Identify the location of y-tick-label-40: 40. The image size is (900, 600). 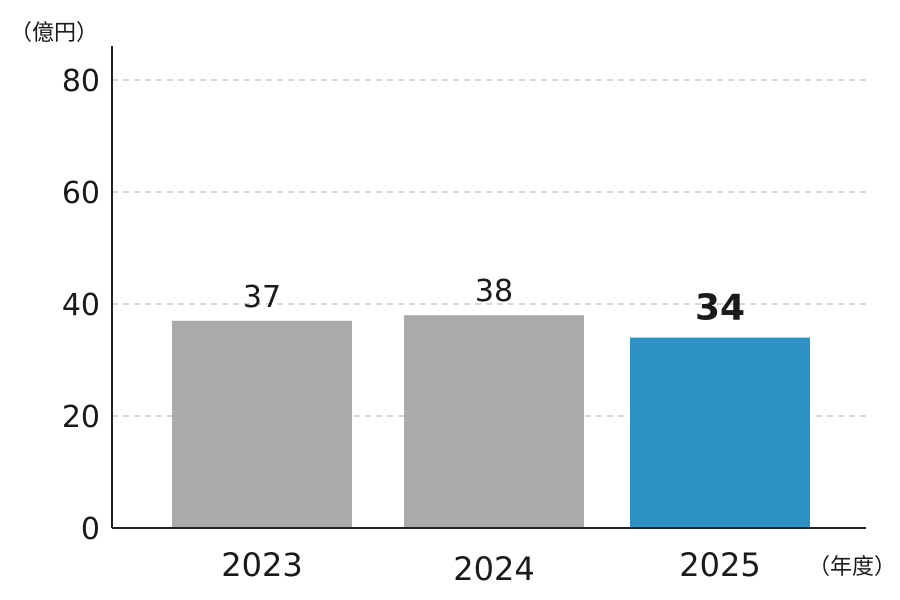
(81, 305).